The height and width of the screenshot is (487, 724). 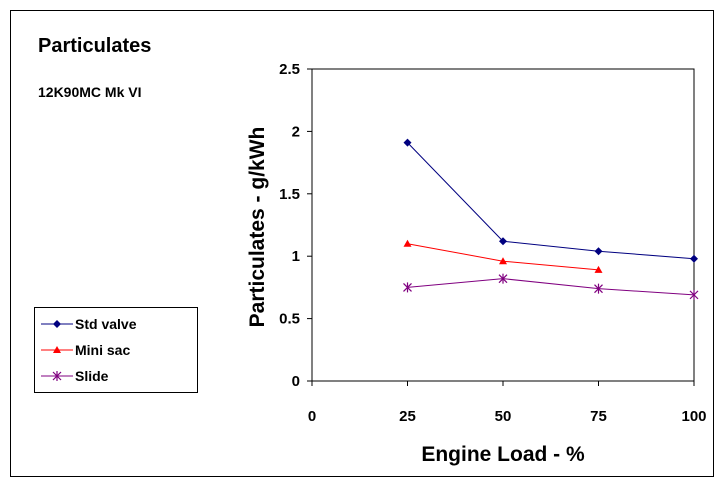 What do you see at coordinates (90, 92) in the screenshot?
I see `chart-subtitle: 12K90MC Mk VI` at bounding box center [90, 92].